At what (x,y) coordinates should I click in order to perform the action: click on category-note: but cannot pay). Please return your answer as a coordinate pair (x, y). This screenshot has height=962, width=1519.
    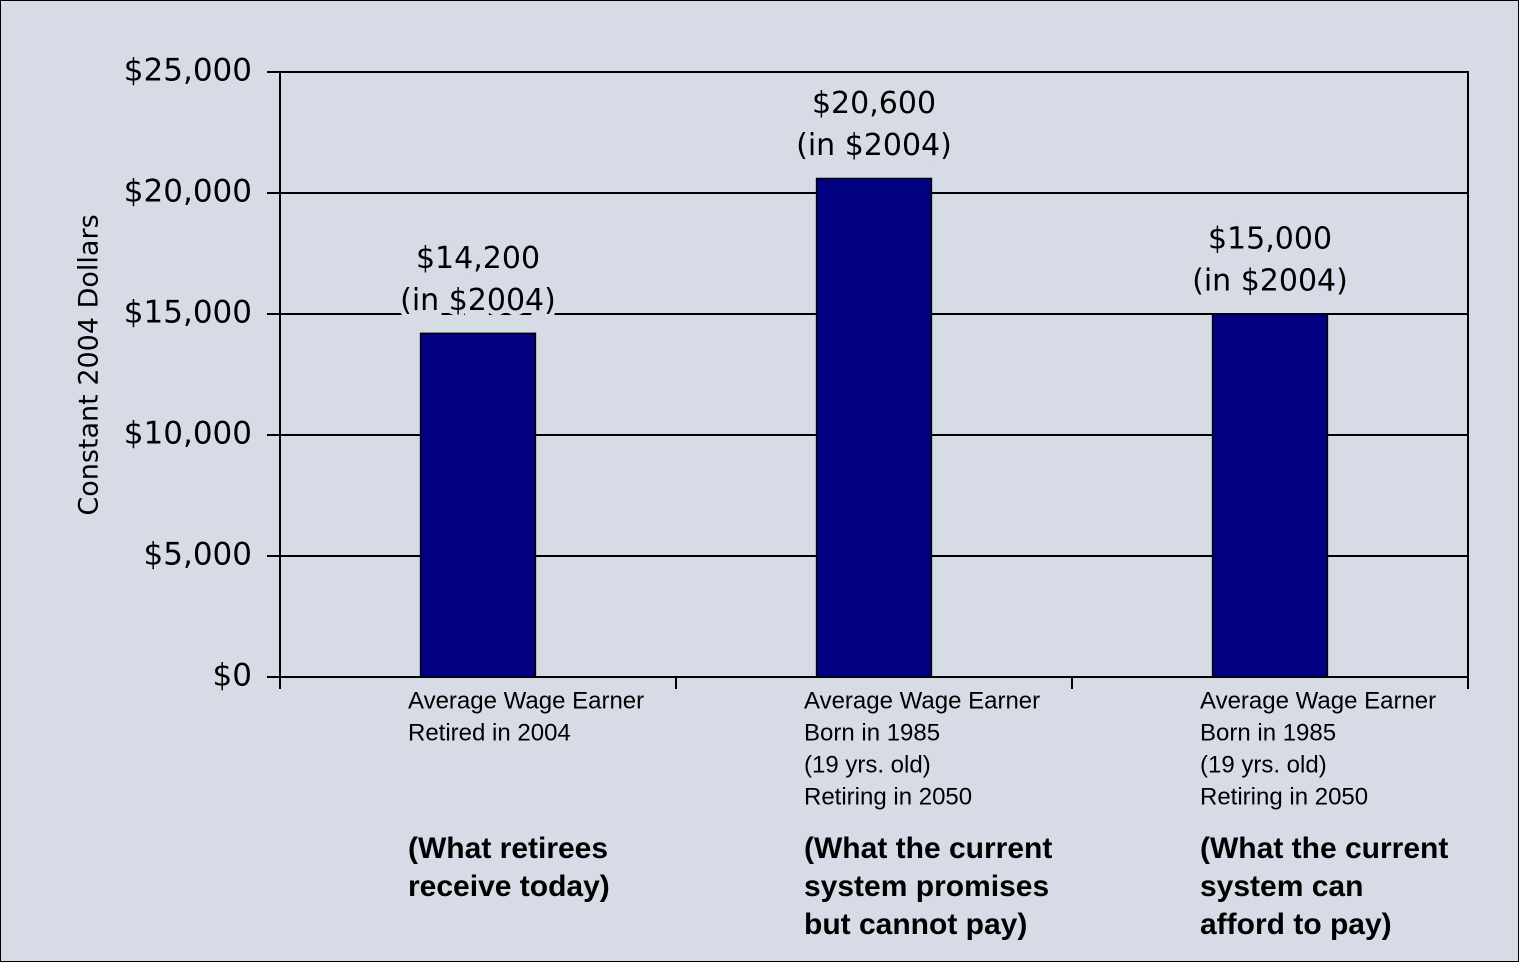
    Looking at the image, I should click on (915, 924).